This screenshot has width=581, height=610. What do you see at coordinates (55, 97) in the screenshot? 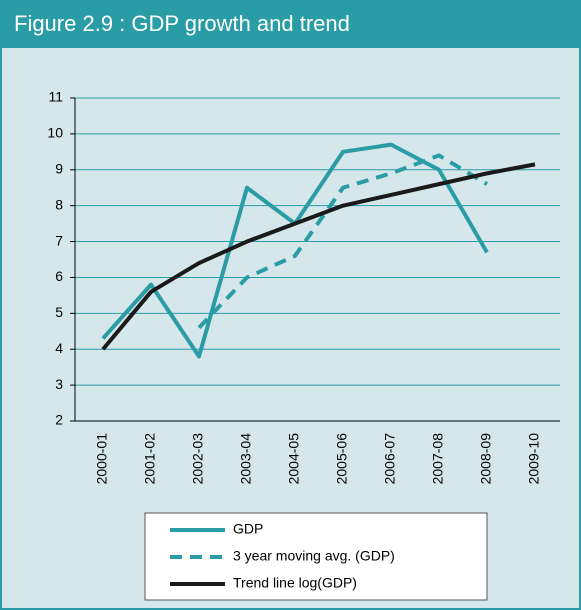
I see `y-tick-label: 11` at bounding box center [55, 97].